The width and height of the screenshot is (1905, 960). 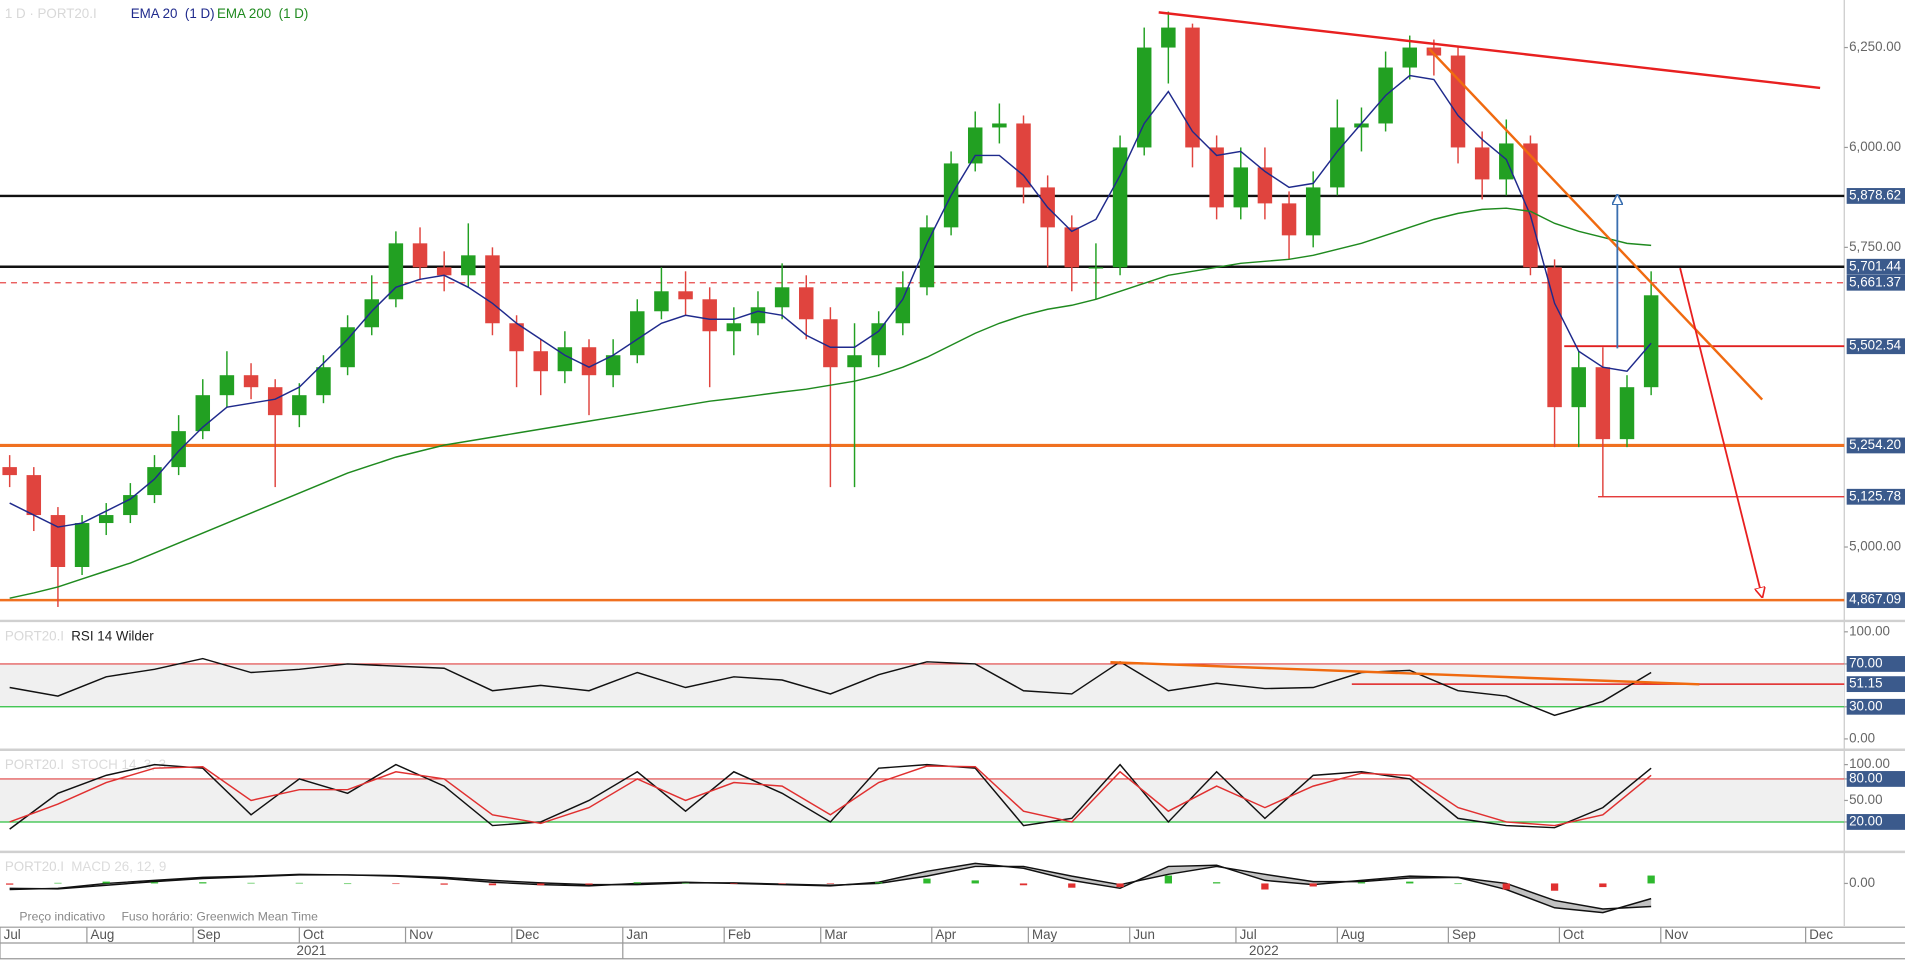 I want to click on x-tick-label: Dec, so click(x=1821, y=934).